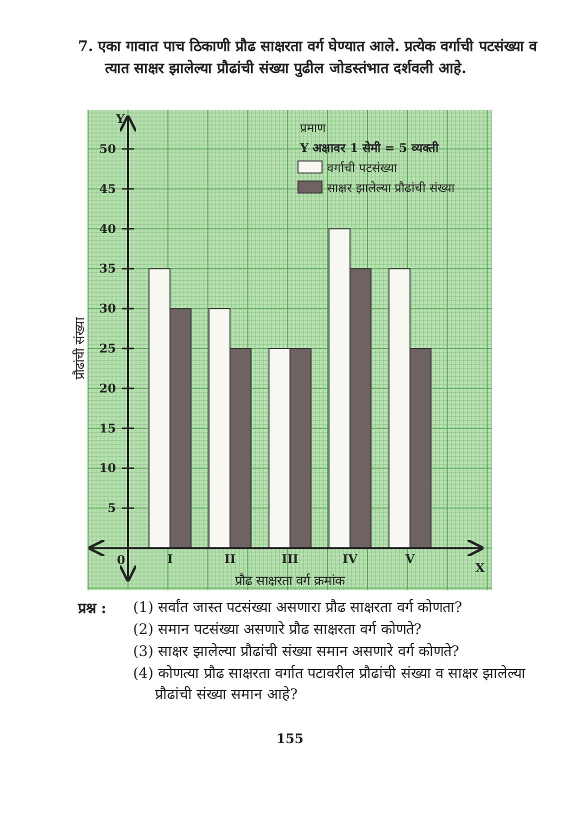 This screenshot has height=826, width=583. Describe the element at coordinates (107, 229) in the screenshot. I see `y-tick-label: 40` at that location.